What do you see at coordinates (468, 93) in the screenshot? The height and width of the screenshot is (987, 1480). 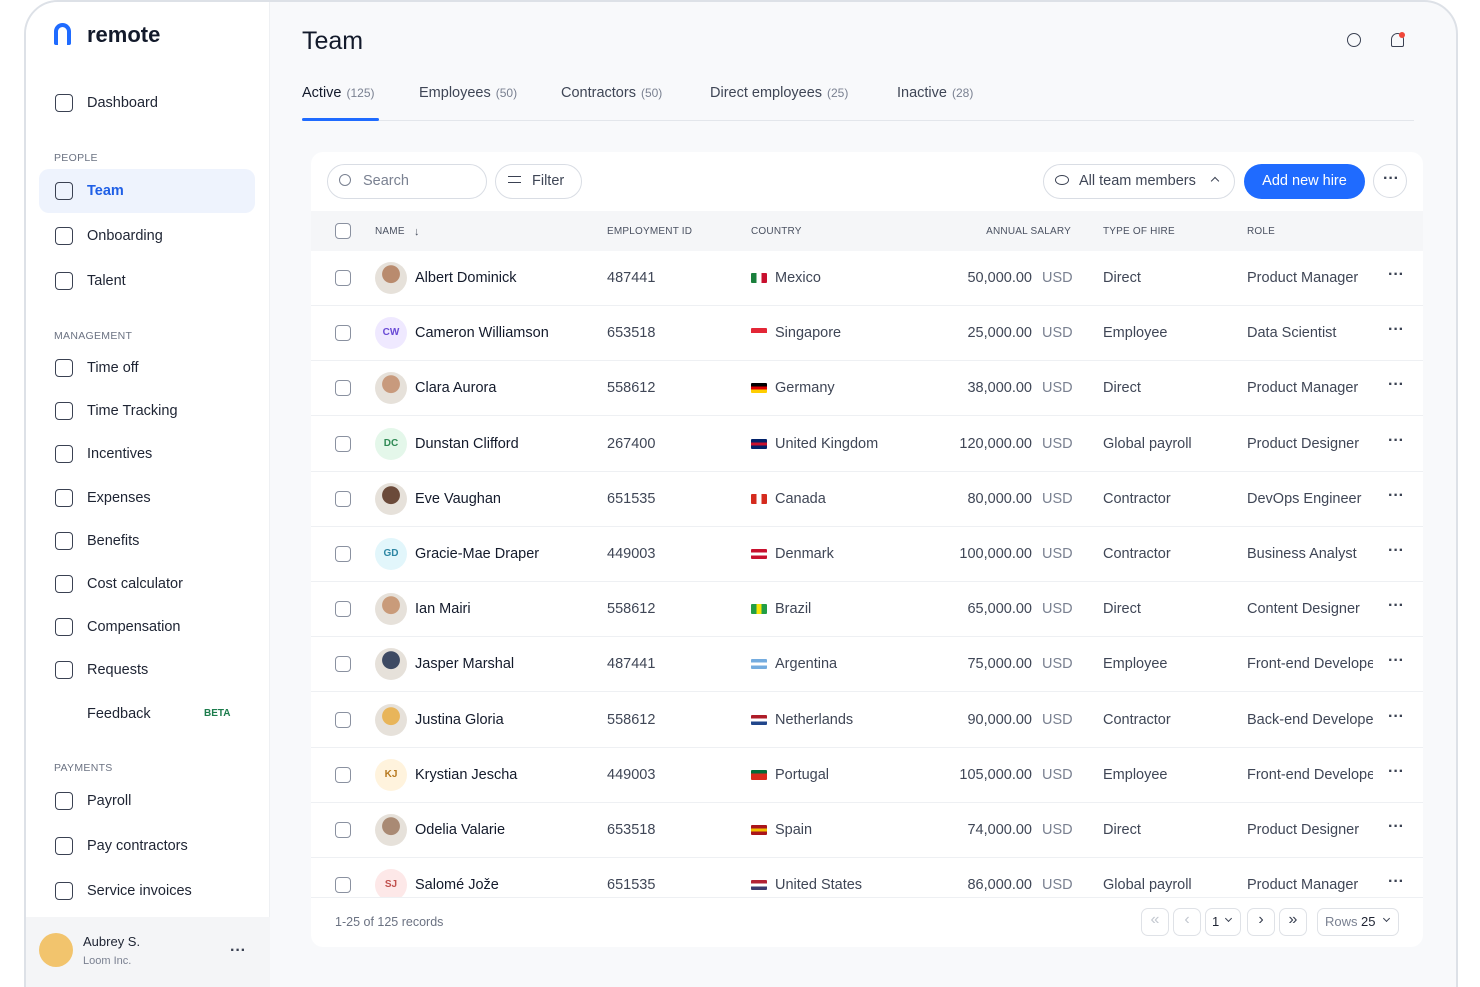 I see `tab: Employees (50)` at bounding box center [468, 93].